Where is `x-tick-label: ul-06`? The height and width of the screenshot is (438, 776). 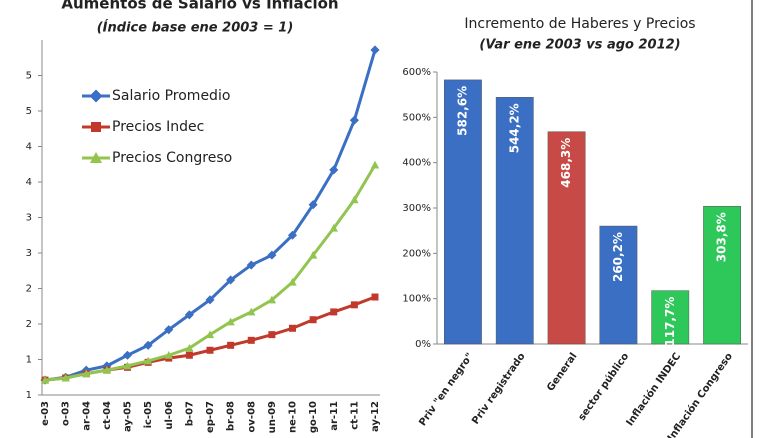
x-tick-label: ul-06 is located at coordinates (169, 415).